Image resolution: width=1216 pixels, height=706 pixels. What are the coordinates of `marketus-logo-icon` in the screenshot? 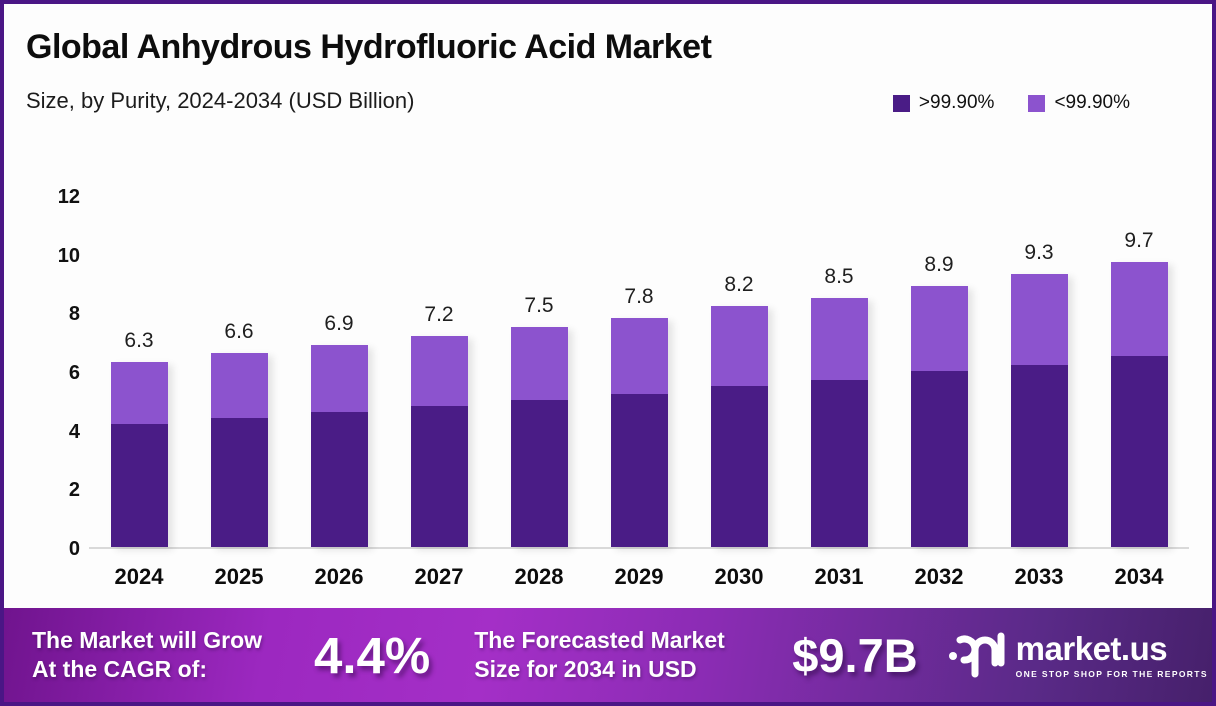 It's located at (977, 655).